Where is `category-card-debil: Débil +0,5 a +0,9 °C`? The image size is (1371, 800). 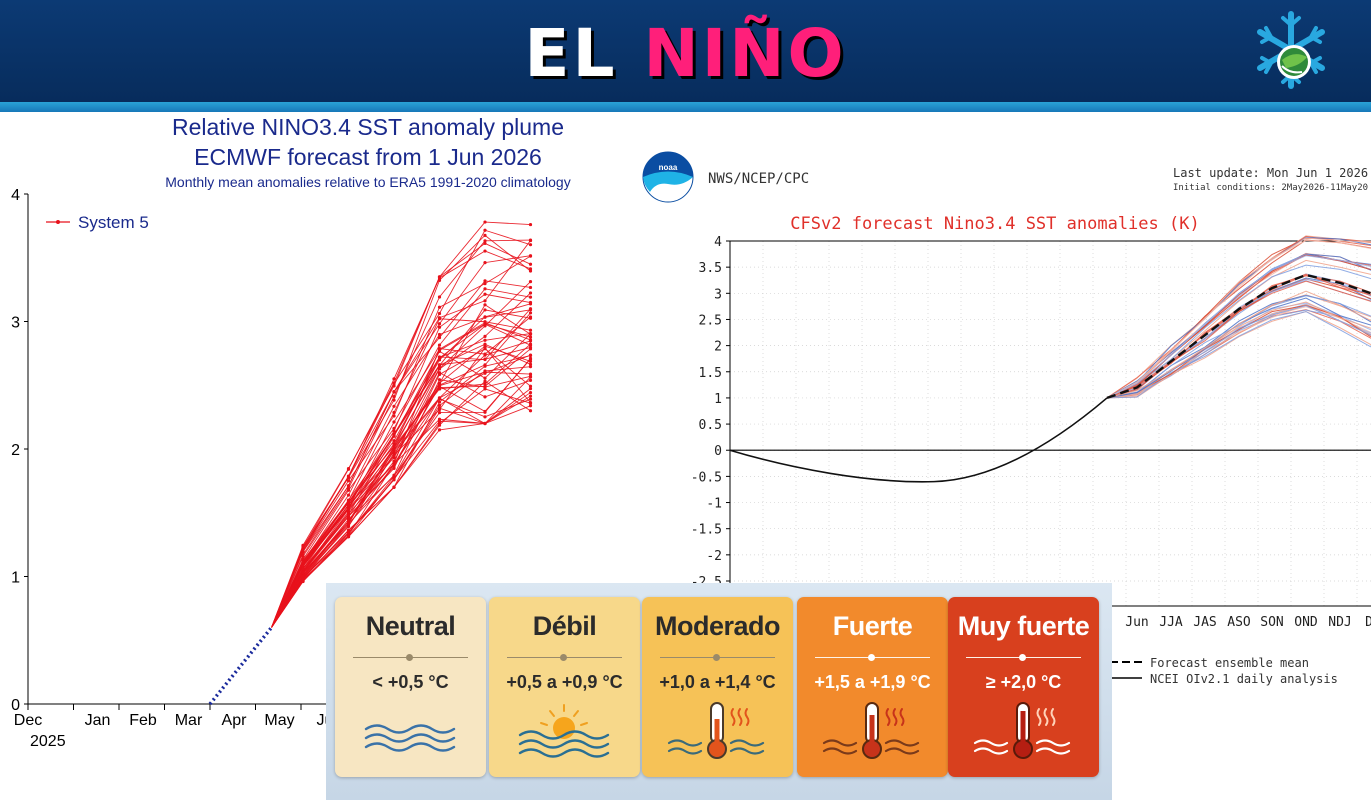
category-card-debil: Débil +0,5 a +0,9 °C is located at coordinates (564, 687).